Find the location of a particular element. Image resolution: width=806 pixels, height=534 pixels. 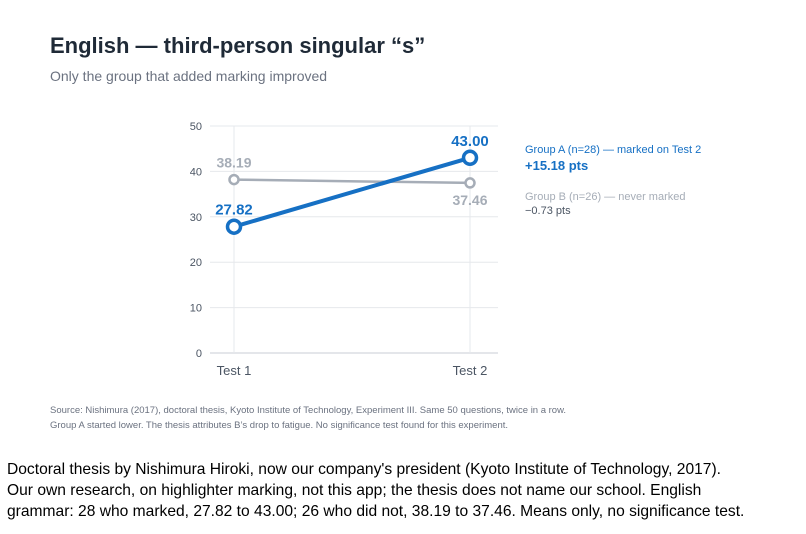

legend-group-b-name: Group B (n=26) — never marked is located at coordinates (605, 197).